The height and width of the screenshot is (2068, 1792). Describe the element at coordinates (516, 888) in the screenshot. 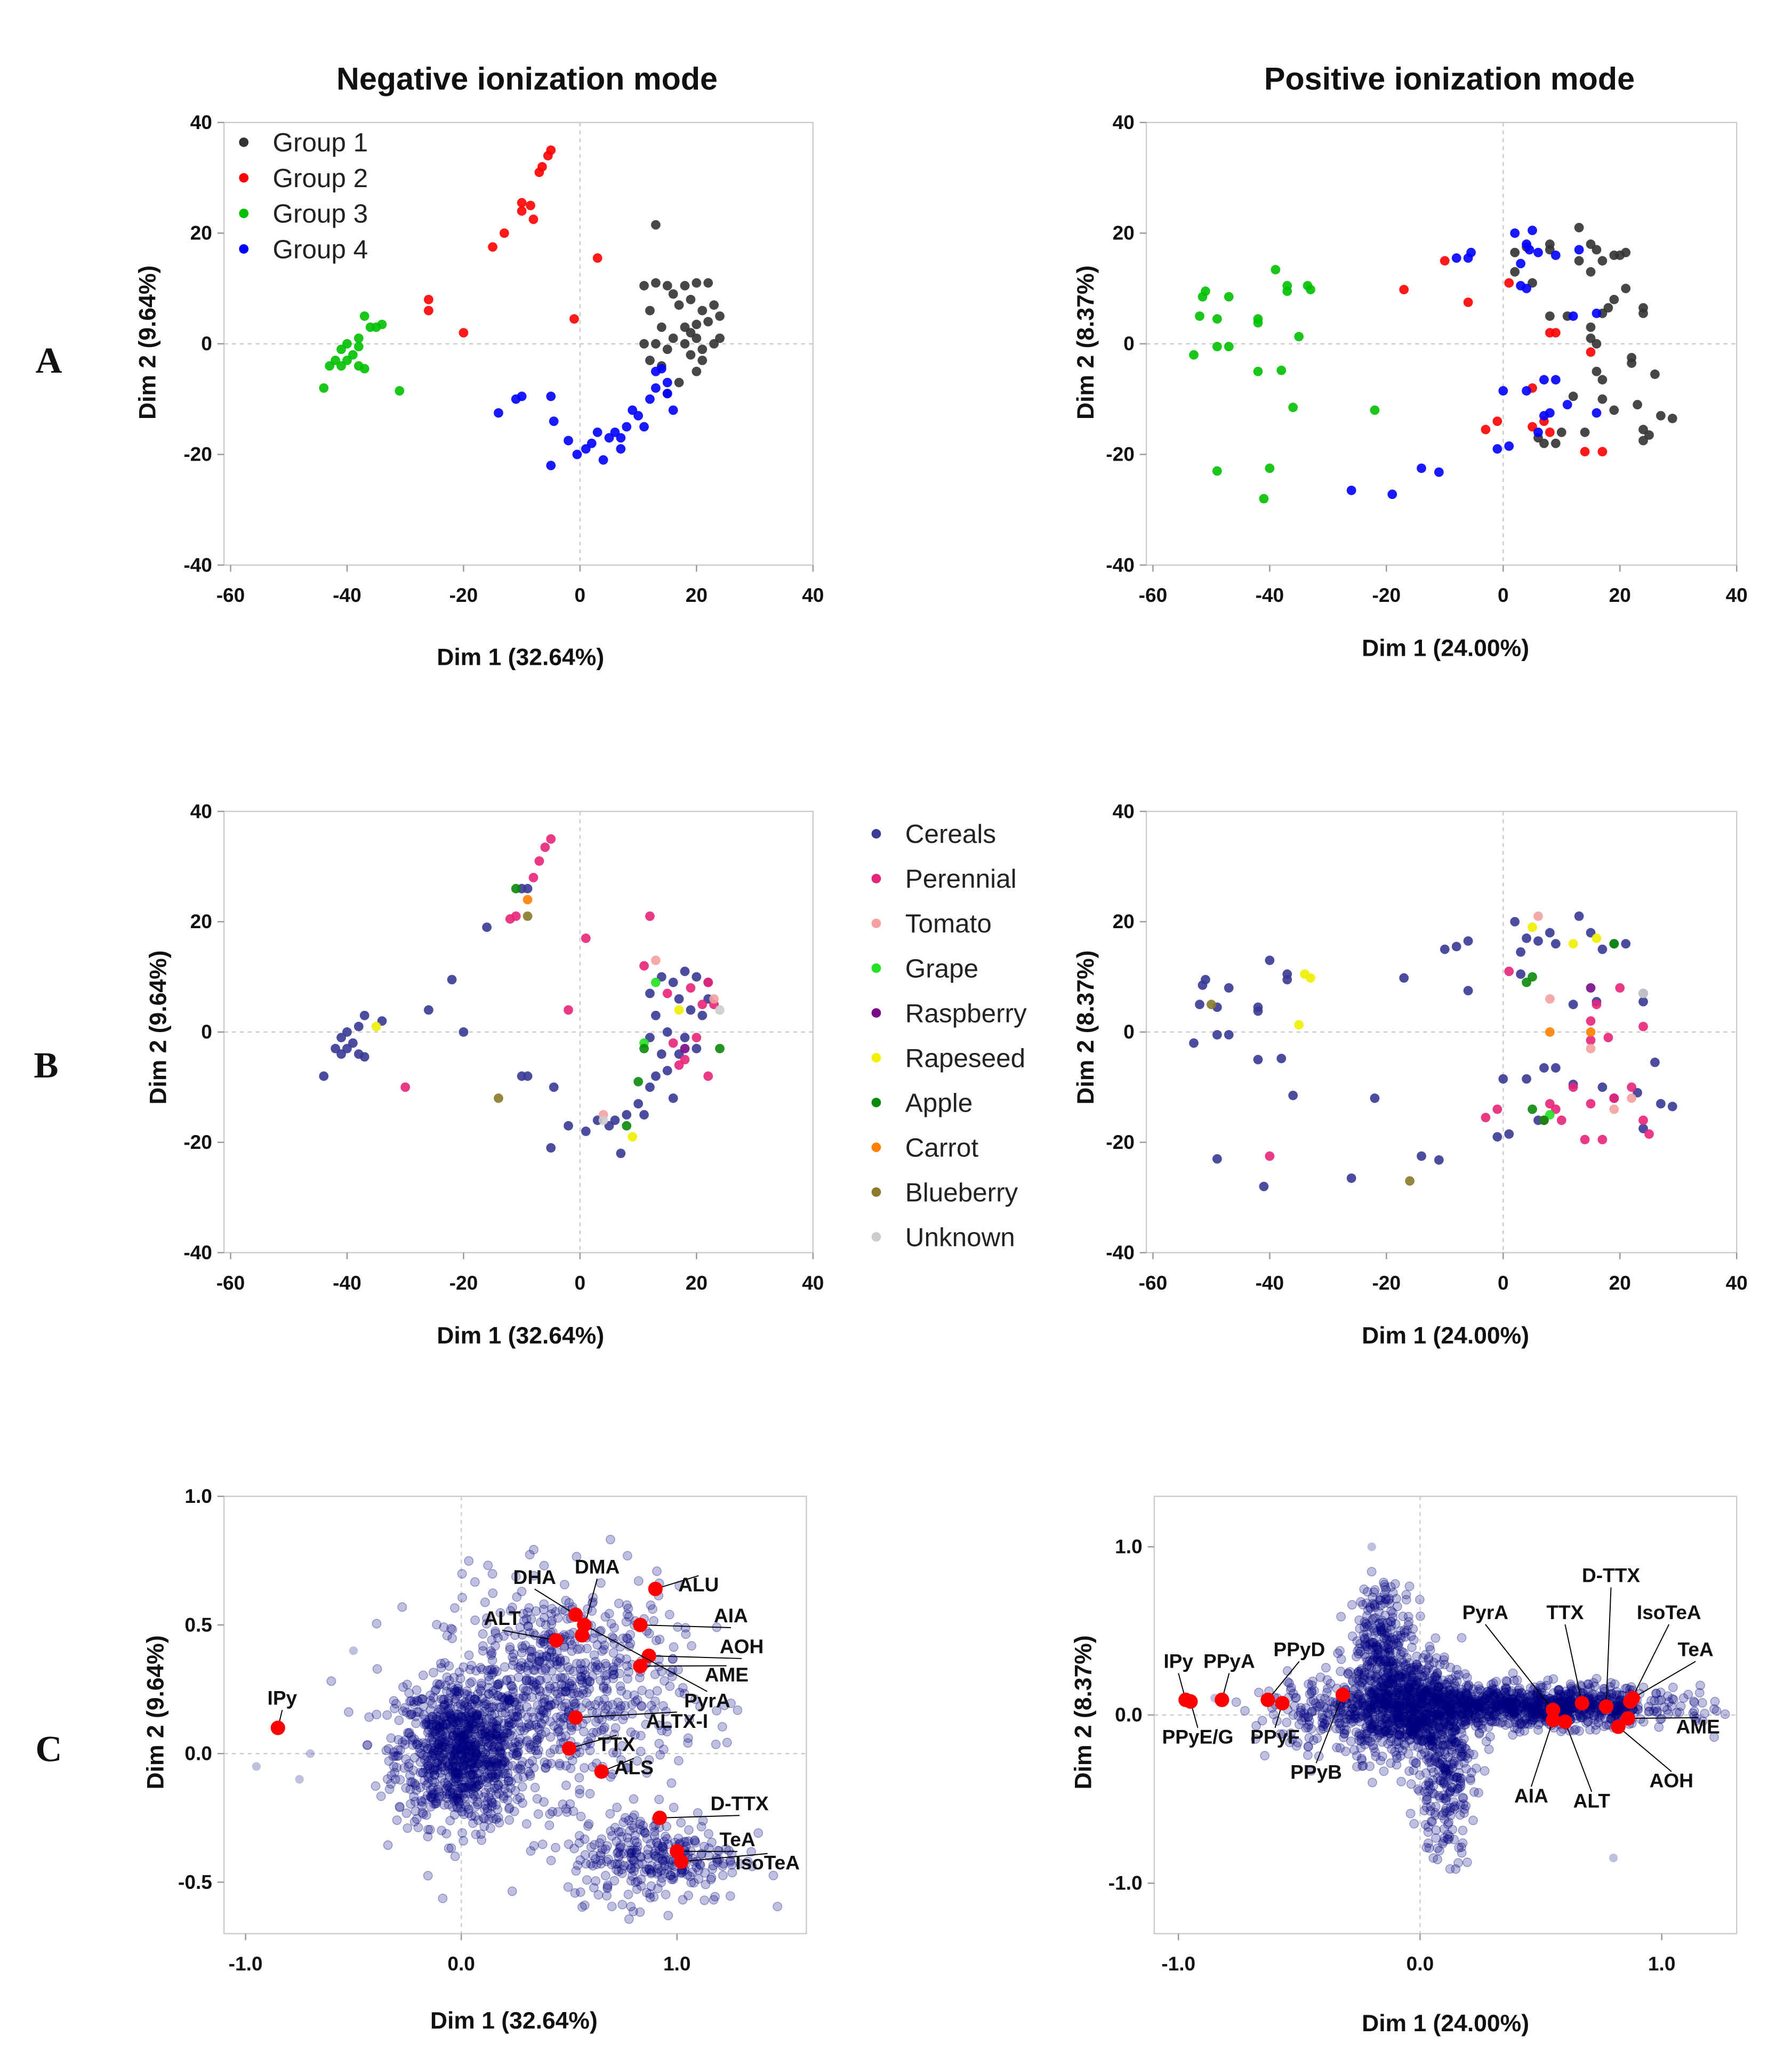

I see `point-apple` at that location.